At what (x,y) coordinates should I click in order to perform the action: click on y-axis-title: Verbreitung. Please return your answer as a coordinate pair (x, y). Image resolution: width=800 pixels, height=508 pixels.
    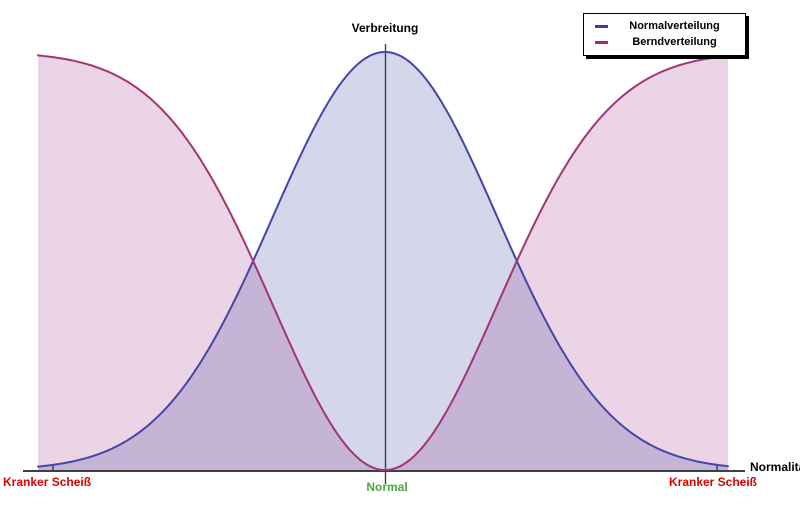
    Looking at the image, I should click on (385, 28).